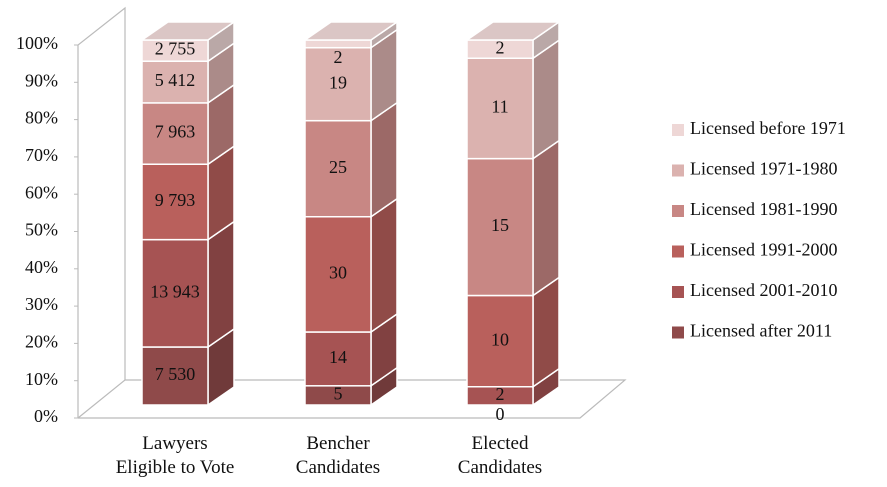  I want to click on legend-label: Licensed 1971-1980, so click(763, 169).